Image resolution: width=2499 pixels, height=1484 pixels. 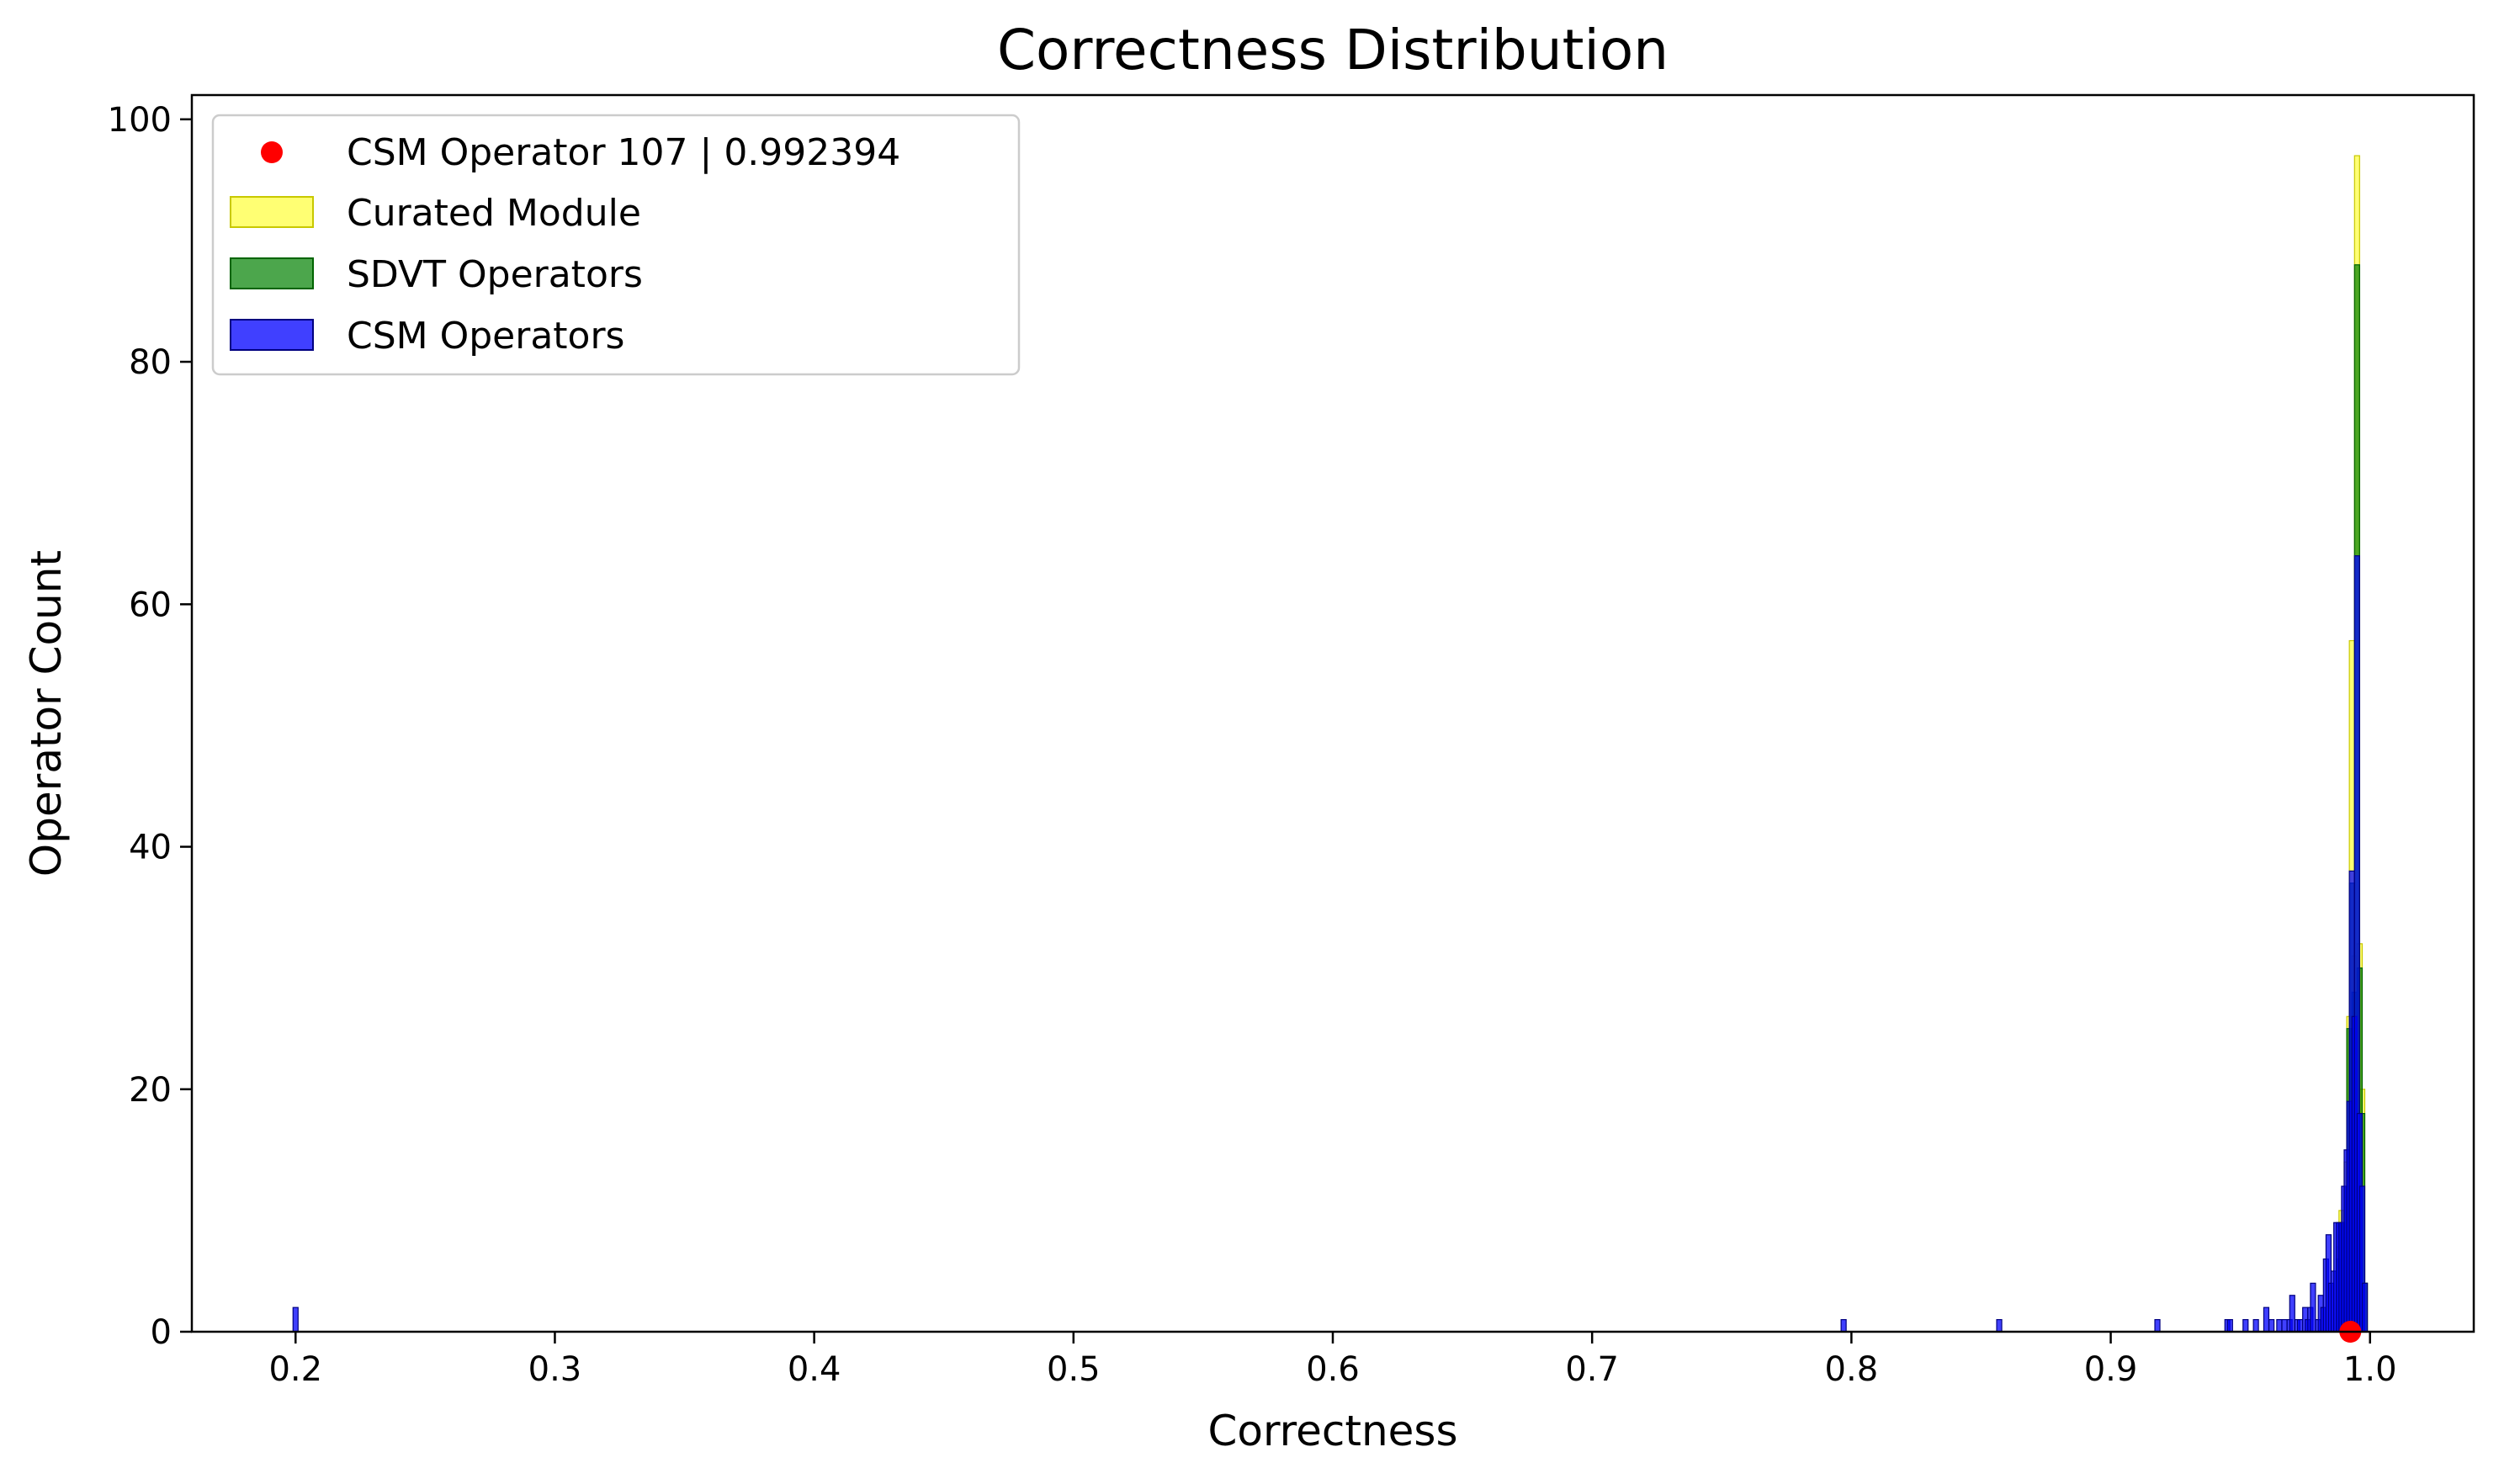 What do you see at coordinates (272, 335) in the screenshot?
I see `legend-swatch-csm-operators` at bounding box center [272, 335].